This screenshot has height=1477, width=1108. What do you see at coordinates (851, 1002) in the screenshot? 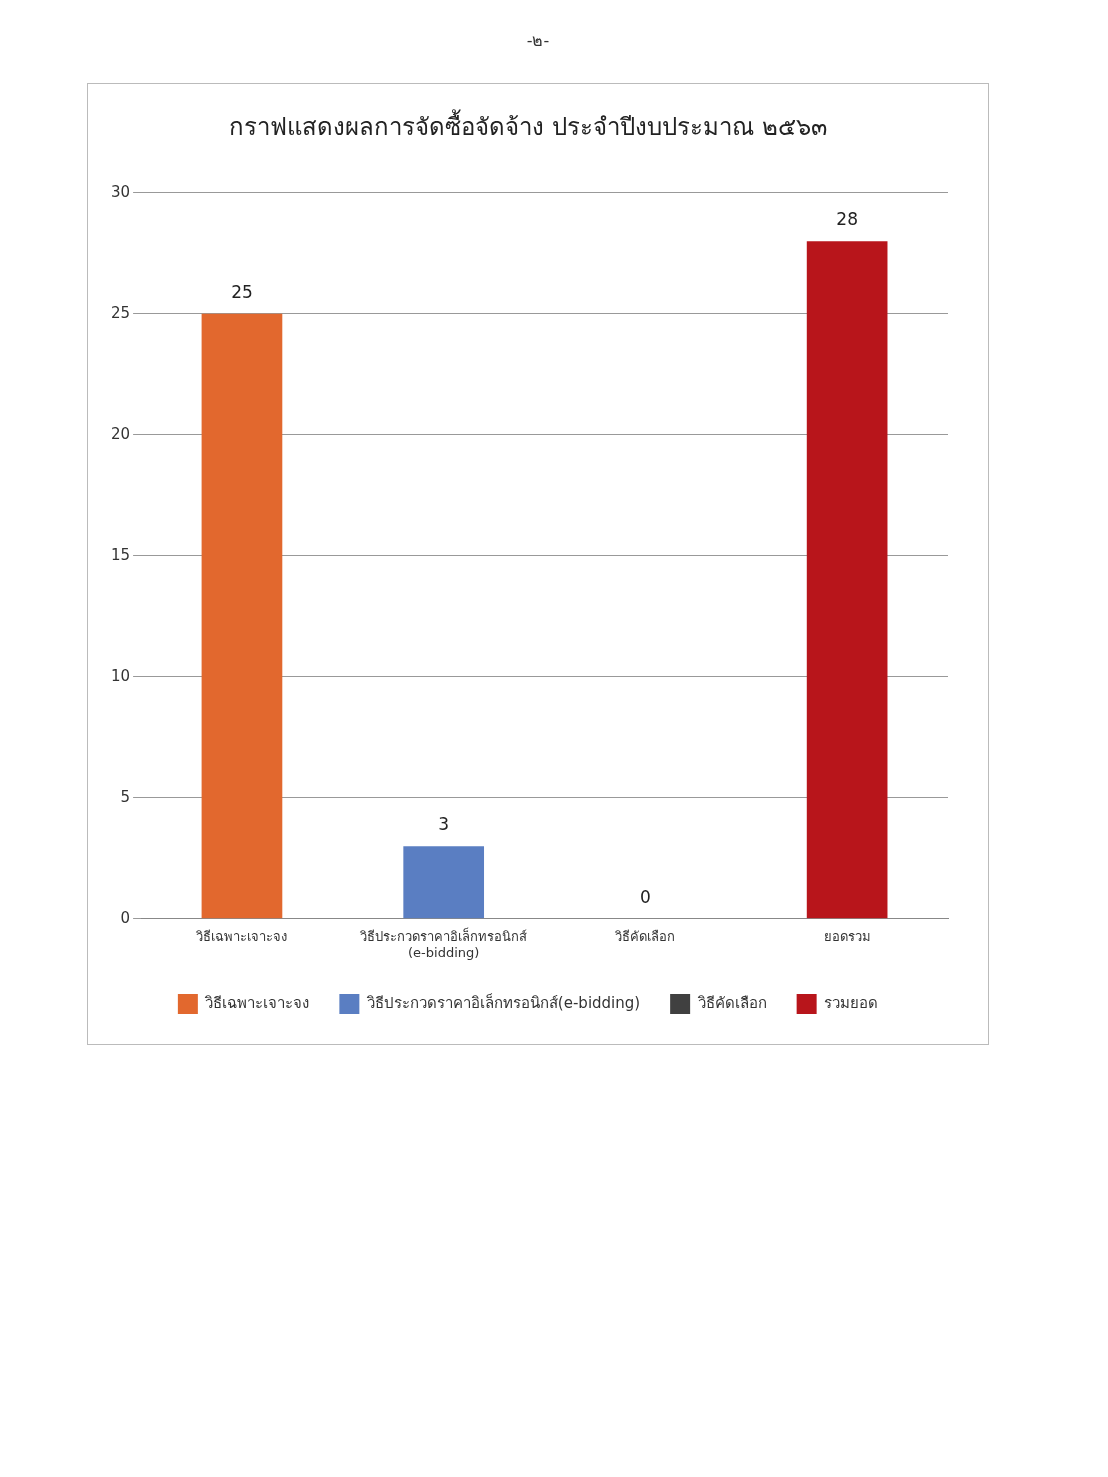
I see `legend-label: รวมยอด` at bounding box center [851, 1002].